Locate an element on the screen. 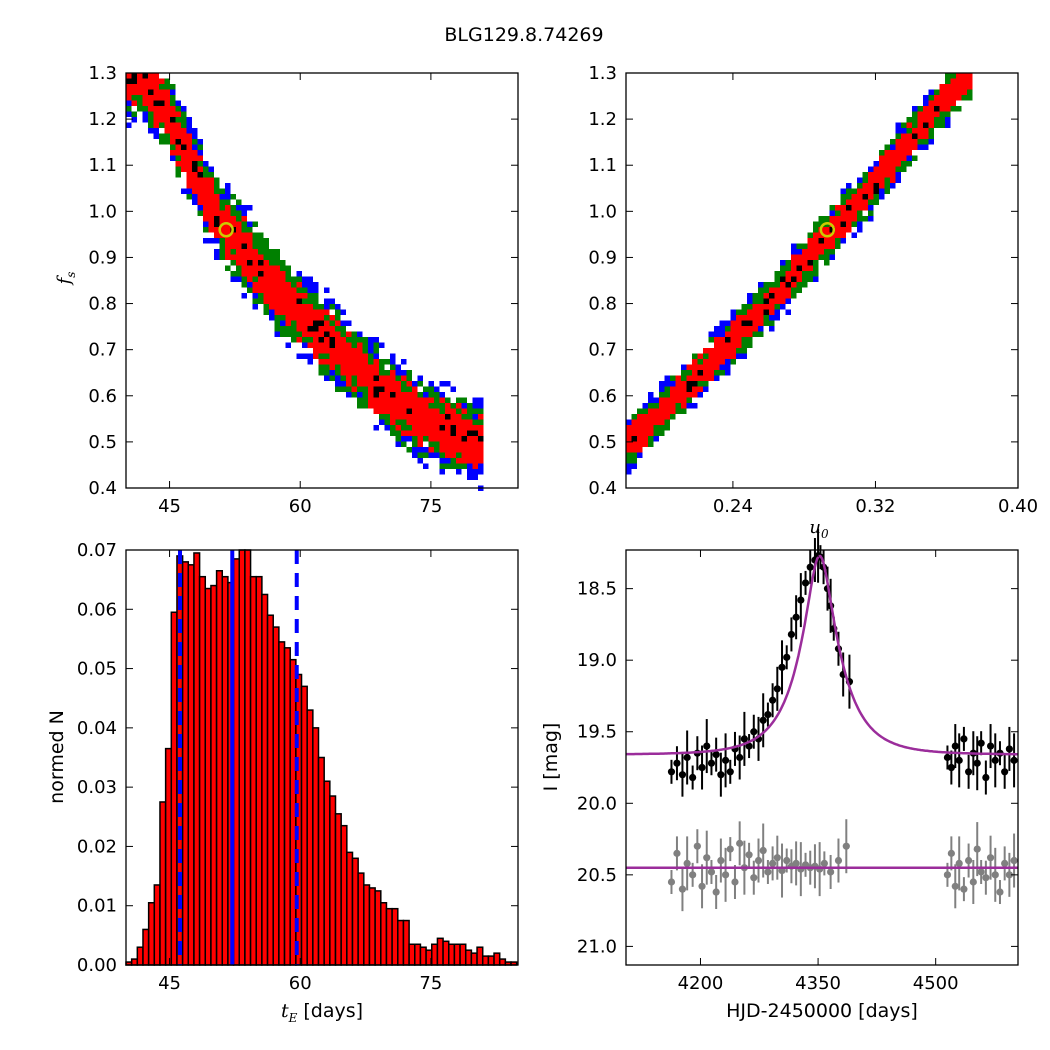 The width and height of the screenshot is (1050, 1050). residuals-point is located at coordinates (707, 858).